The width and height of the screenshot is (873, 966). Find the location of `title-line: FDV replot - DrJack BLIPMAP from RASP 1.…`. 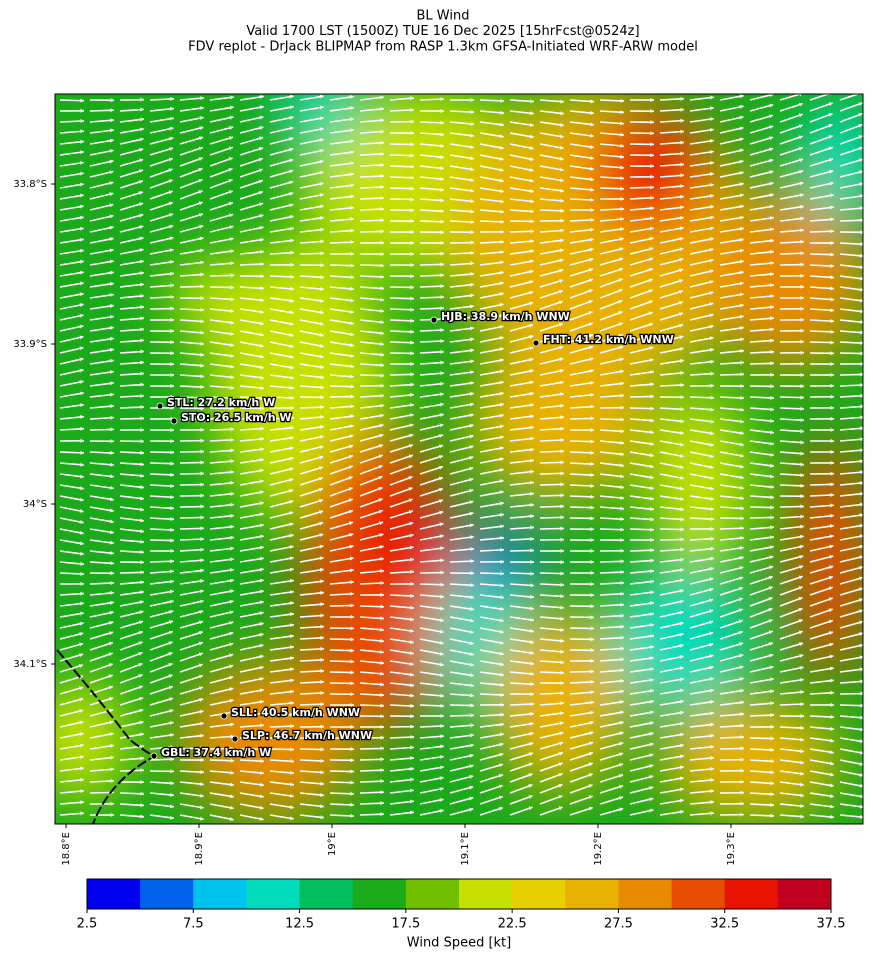

title-line: FDV replot - DrJack BLIPMAP from RASP 1.… is located at coordinates (443, 47).